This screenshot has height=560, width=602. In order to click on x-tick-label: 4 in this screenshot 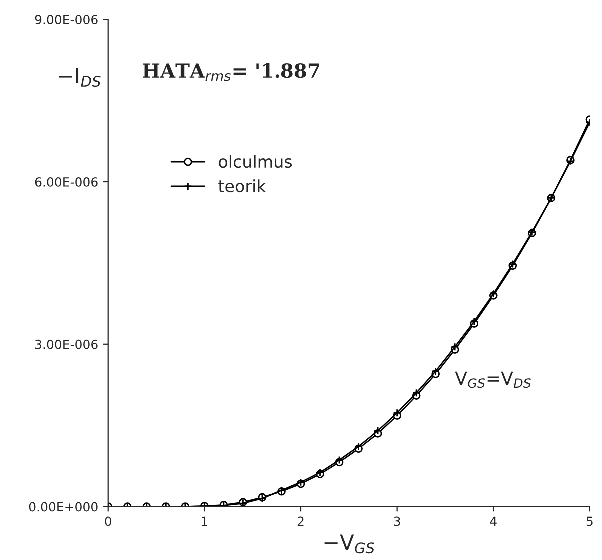, I will do `click(493, 521)`.